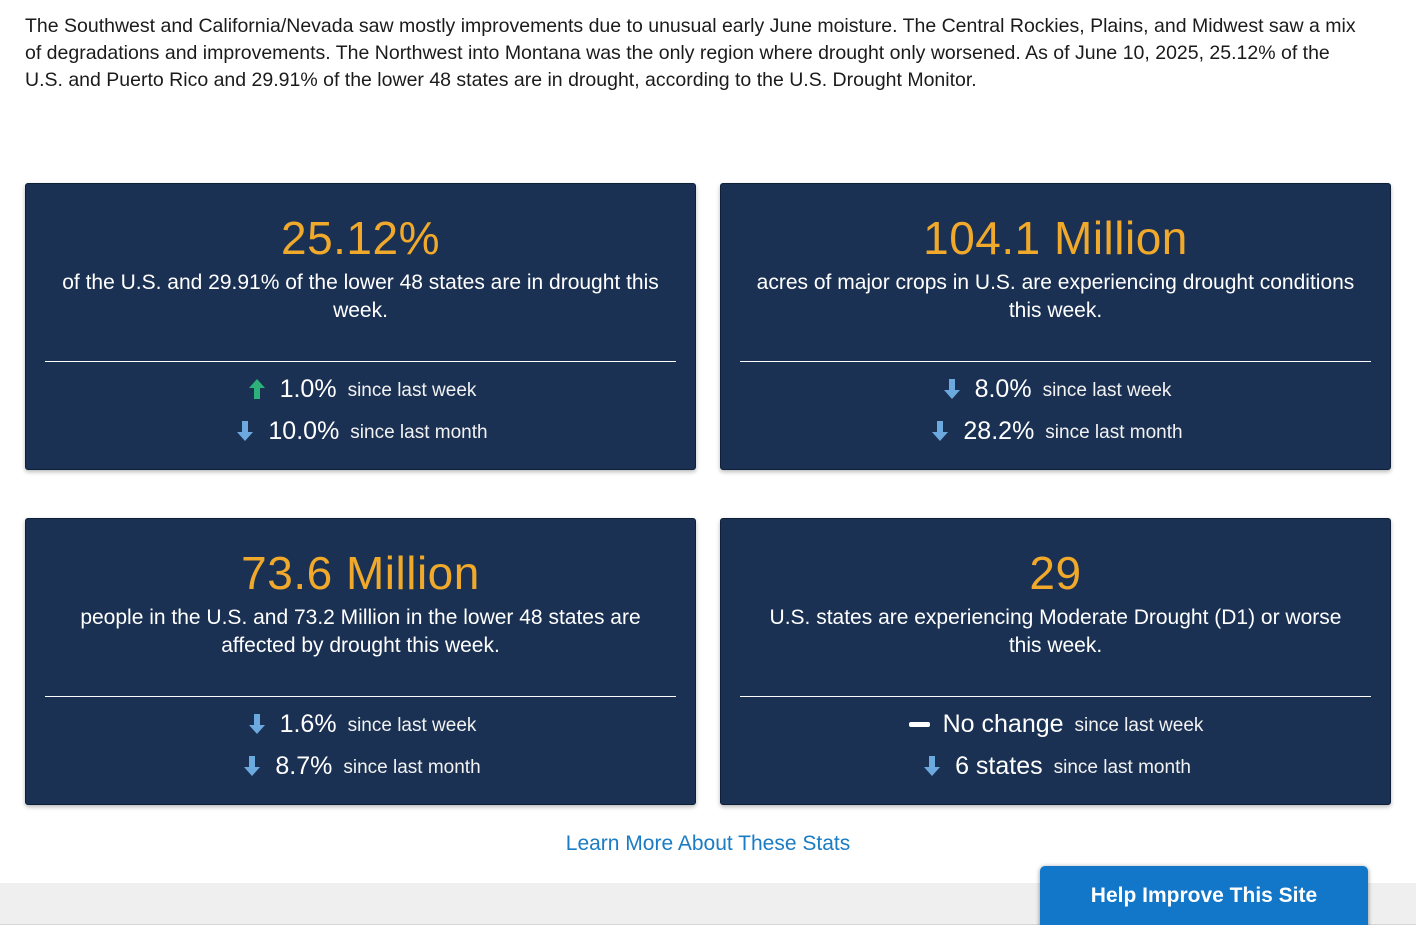  Describe the element at coordinates (1055, 238) in the screenshot. I see `stat-value: 104.1 Million` at that location.